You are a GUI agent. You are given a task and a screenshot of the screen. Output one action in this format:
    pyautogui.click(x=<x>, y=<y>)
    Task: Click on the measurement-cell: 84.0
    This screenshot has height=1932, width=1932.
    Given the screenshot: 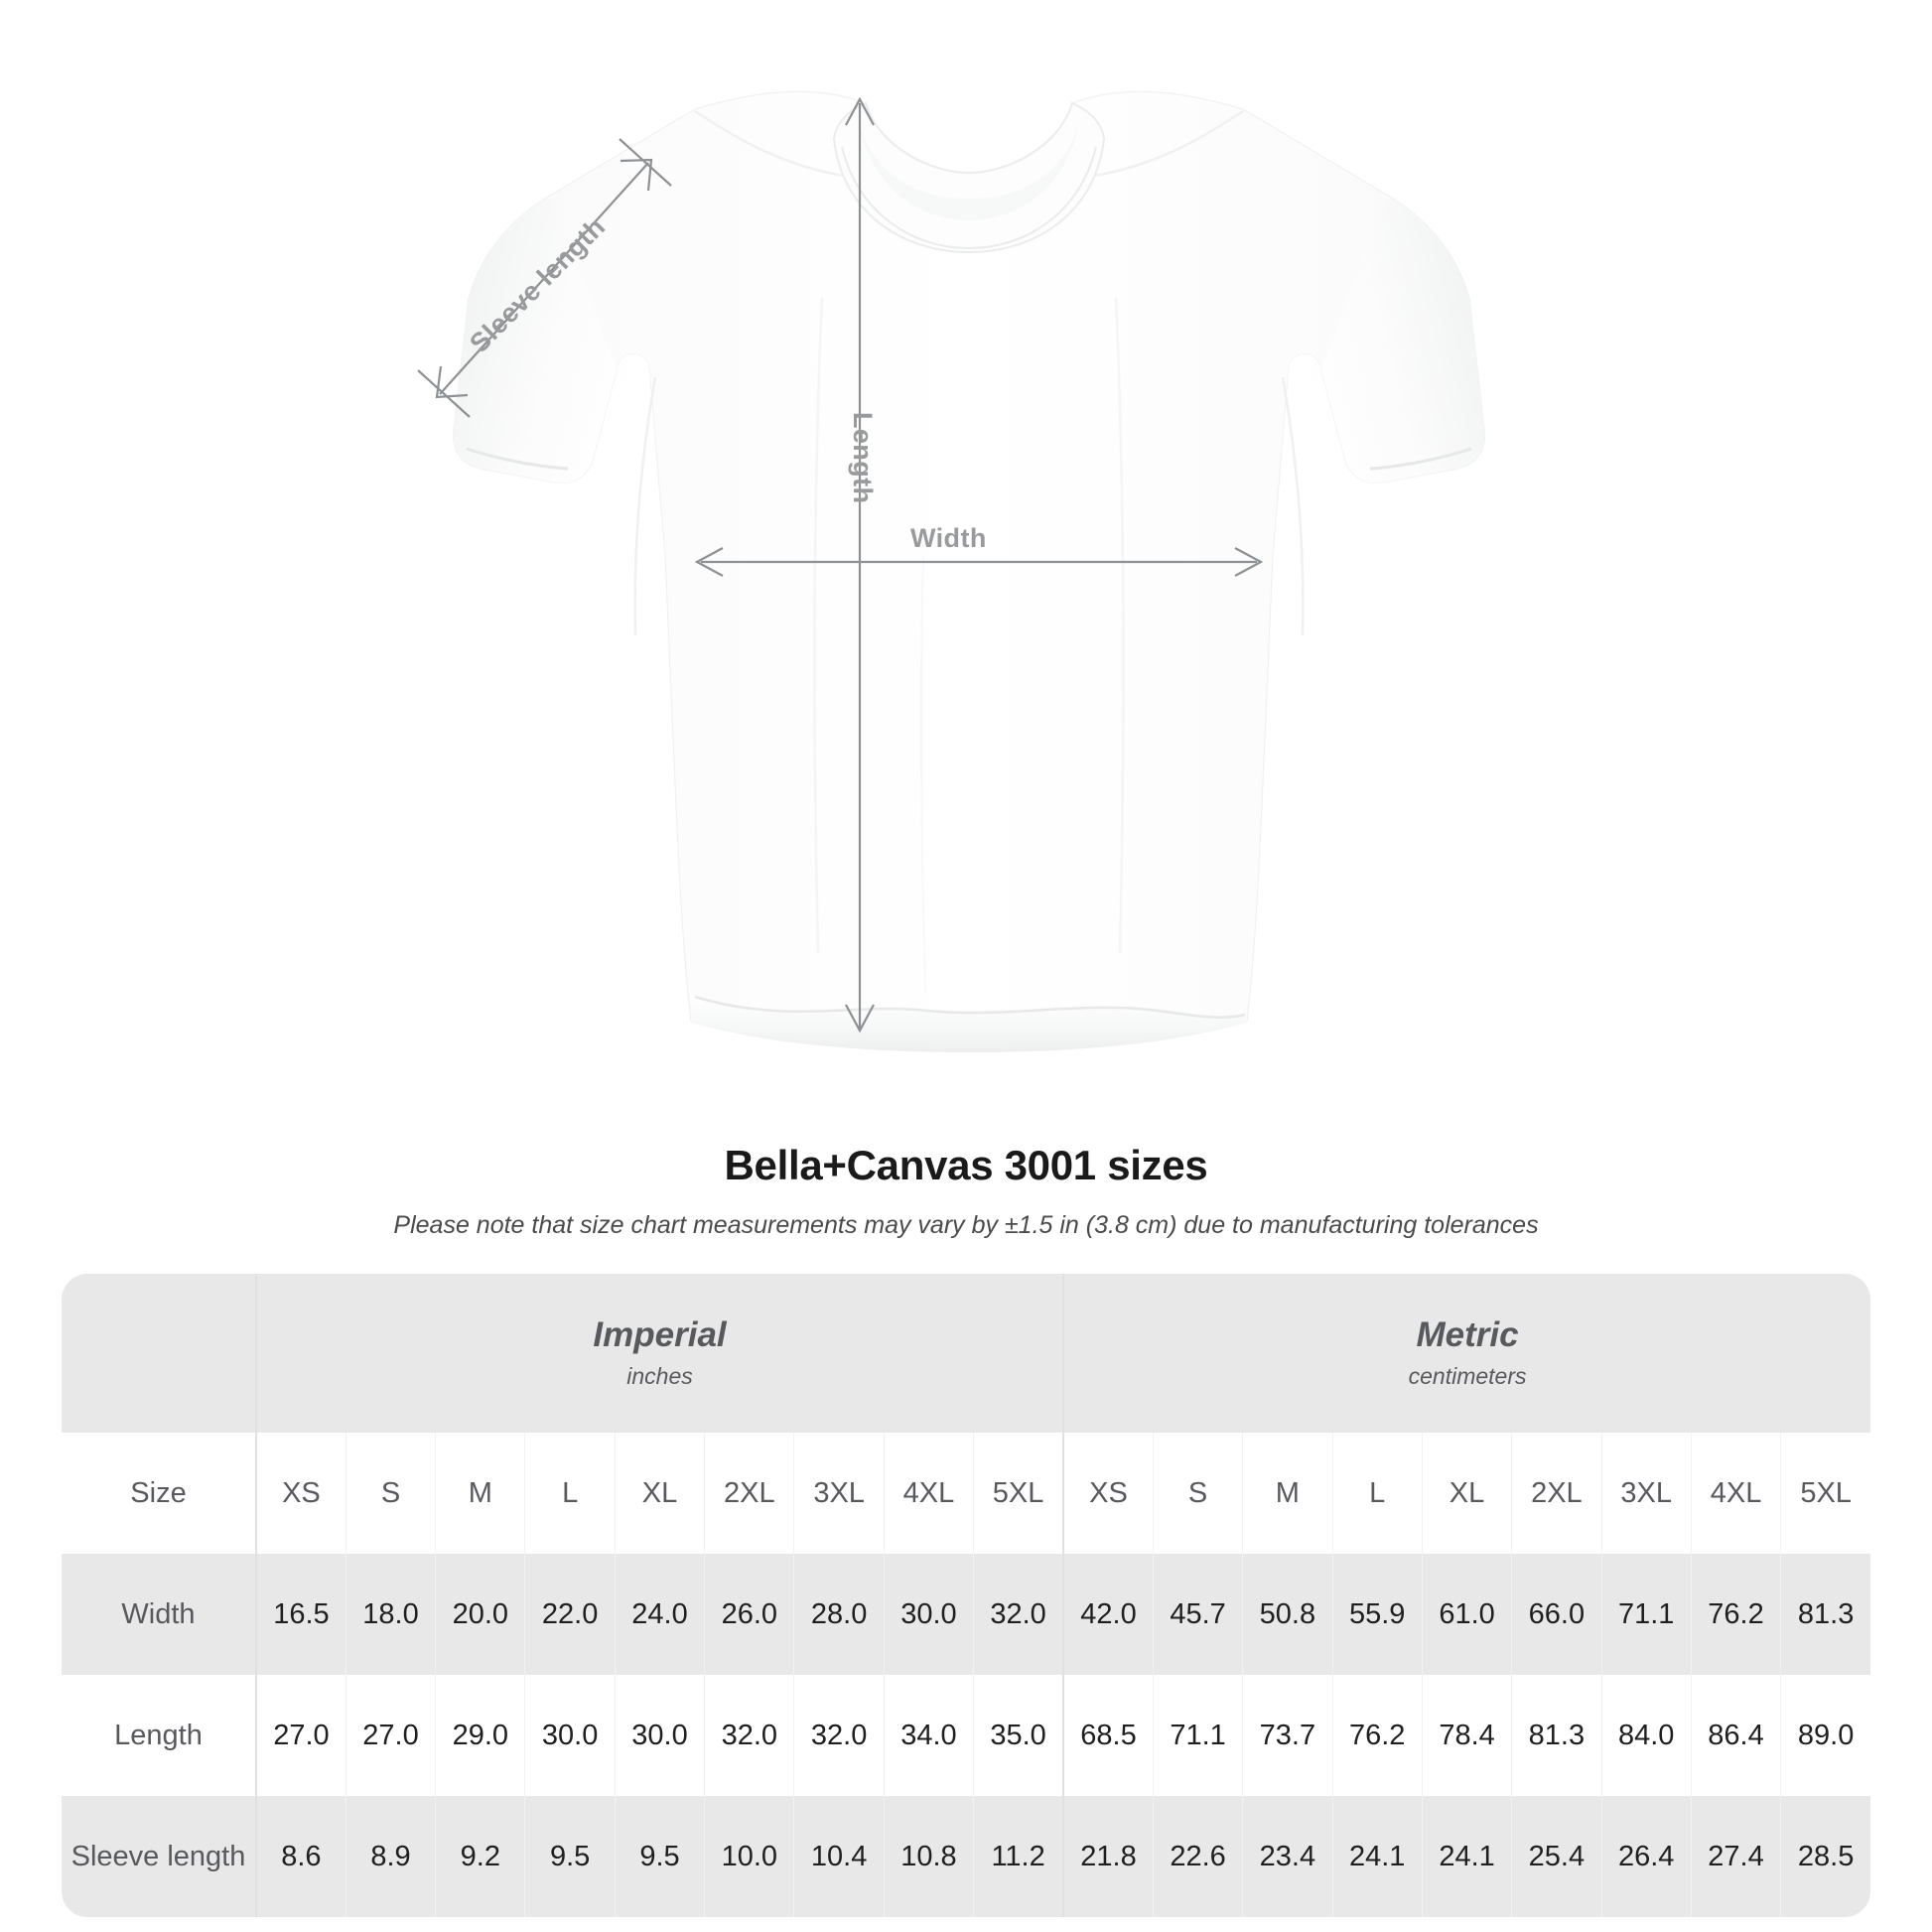 What is the action you would take?
    pyautogui.click(x=1646, y=1735)
    